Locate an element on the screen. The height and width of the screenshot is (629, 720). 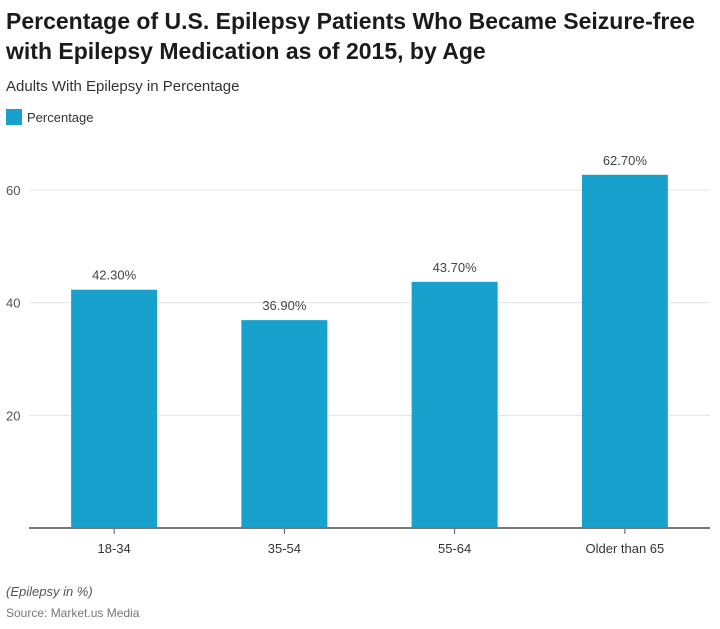
chart-subtitle: Adults With Epilepsy in Percentage is located at coordinates (123, 86).